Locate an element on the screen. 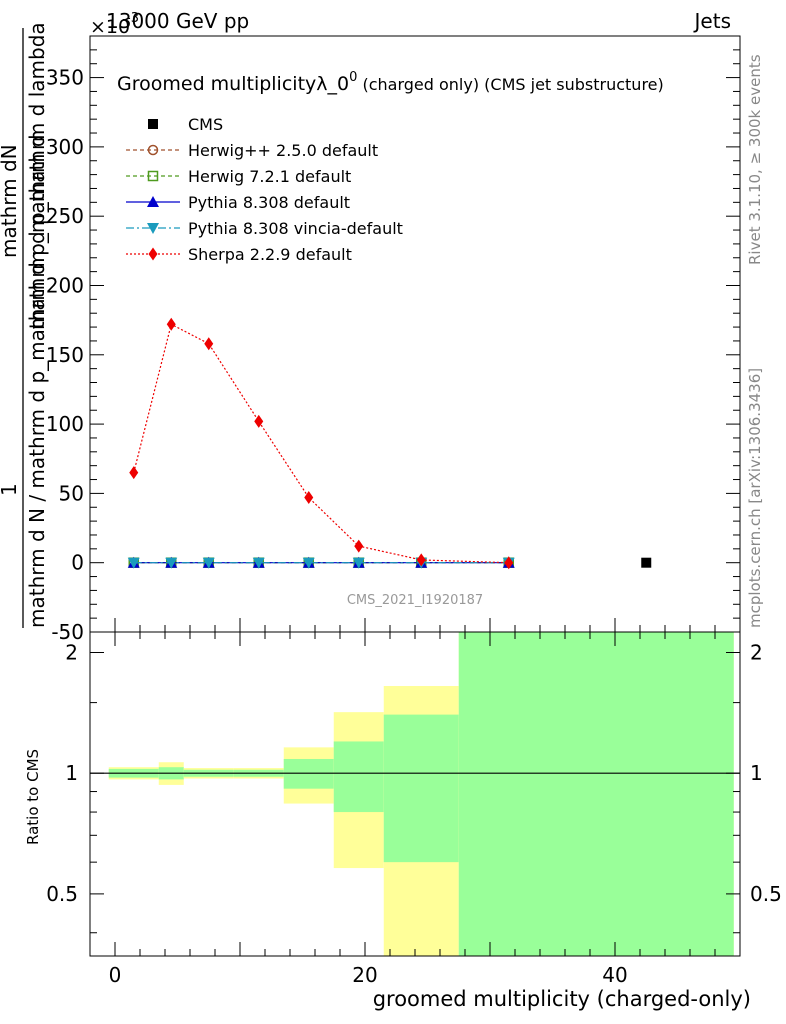  main-y-tick-label: 0 is located at coordinates (77, 563).